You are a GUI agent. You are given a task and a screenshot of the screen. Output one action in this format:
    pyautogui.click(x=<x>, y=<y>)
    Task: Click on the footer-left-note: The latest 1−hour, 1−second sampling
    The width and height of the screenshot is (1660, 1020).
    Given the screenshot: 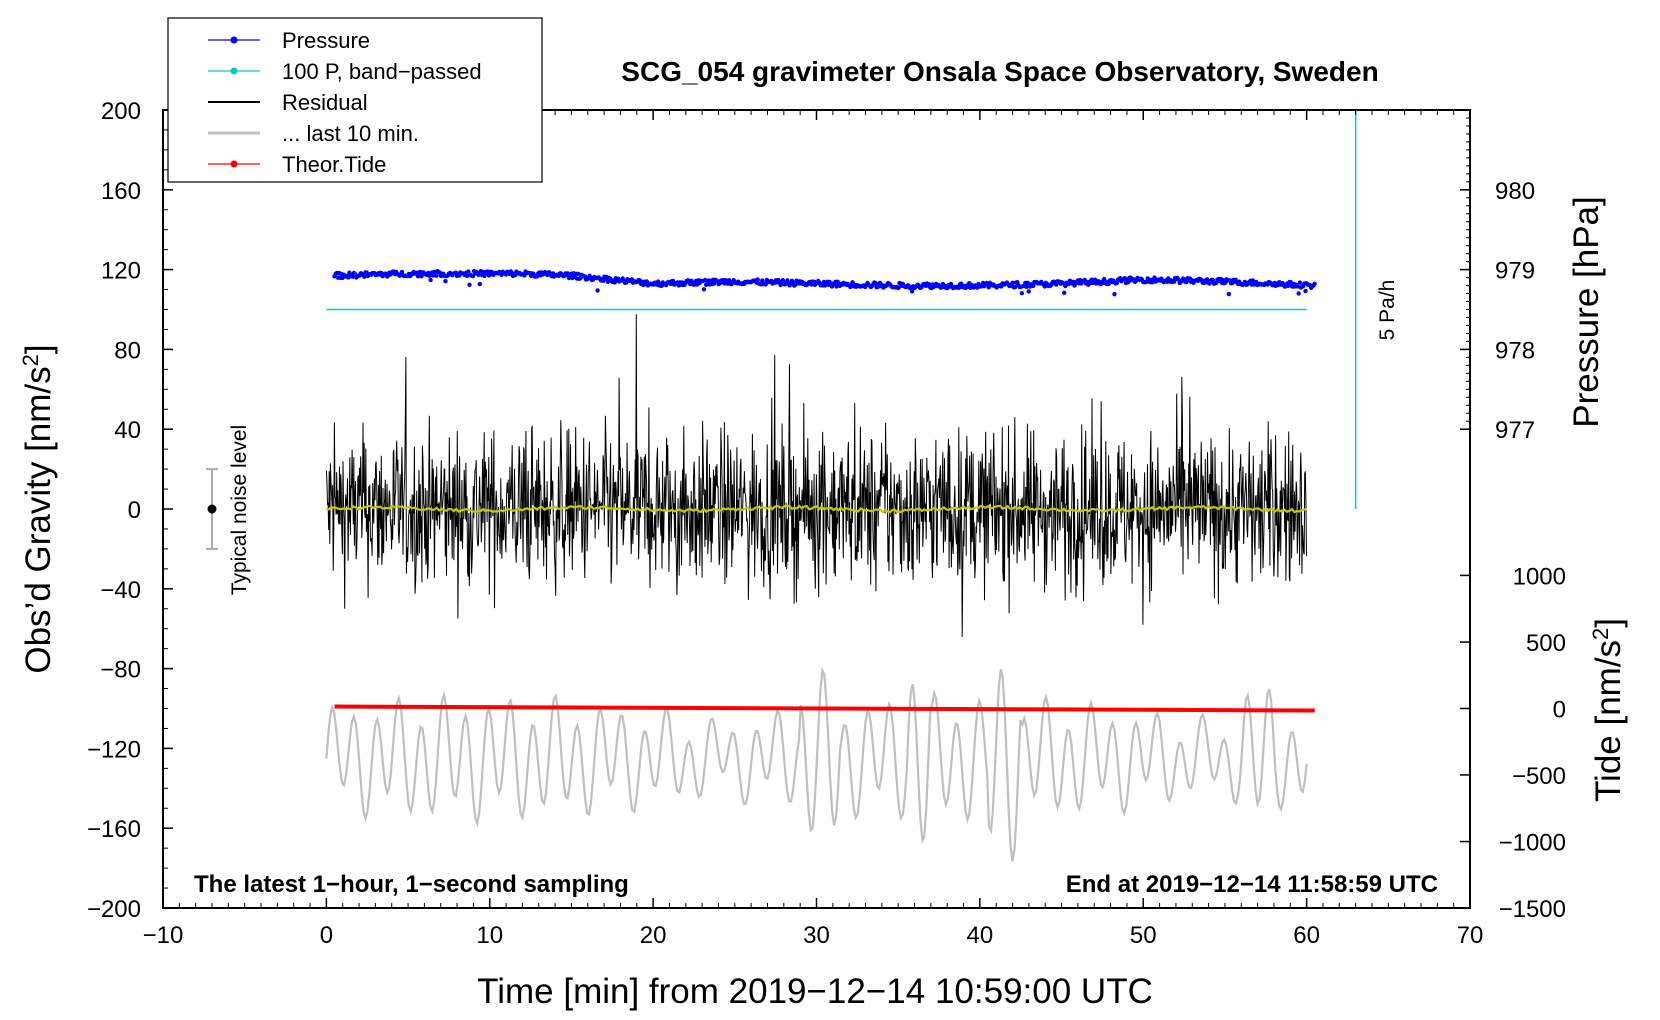 What is the action you would take?
    pyautogui.click(x=411, y=884)
    